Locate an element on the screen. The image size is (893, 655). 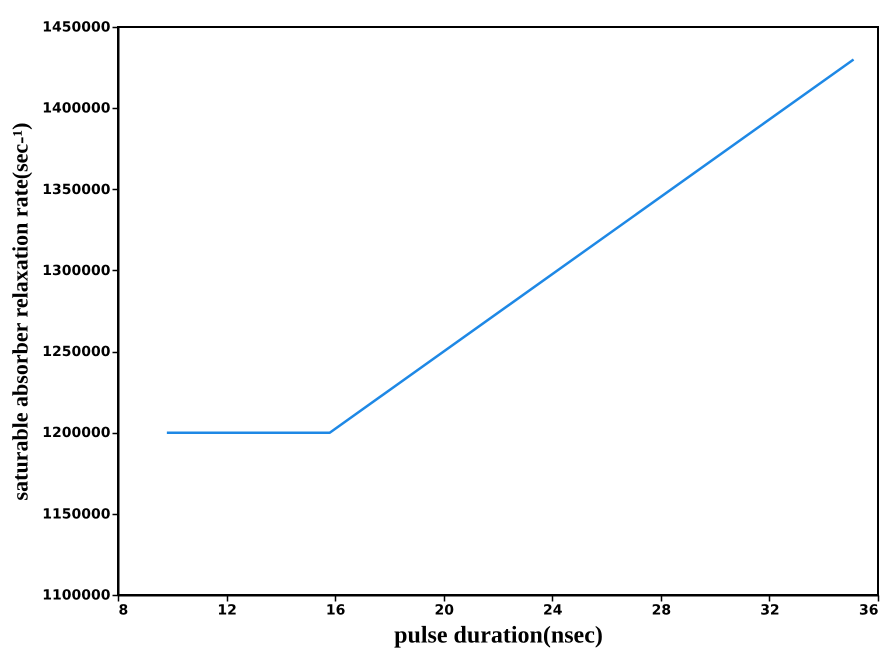
y-tick-label: 1200000 is located at coordinates (76, 433).